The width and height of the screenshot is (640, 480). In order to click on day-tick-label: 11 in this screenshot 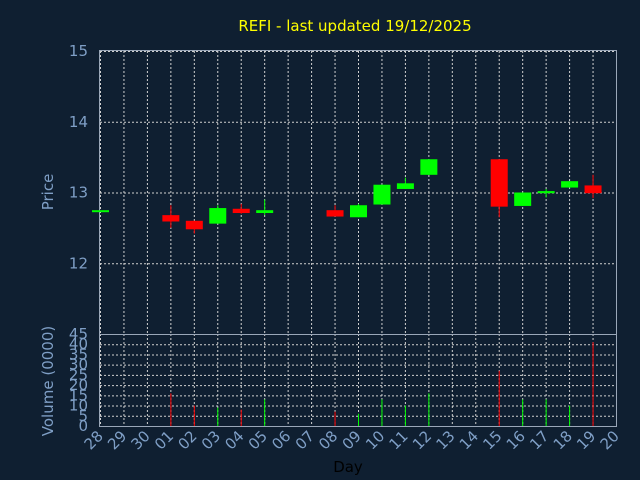, I will do `click(399, 440)`.